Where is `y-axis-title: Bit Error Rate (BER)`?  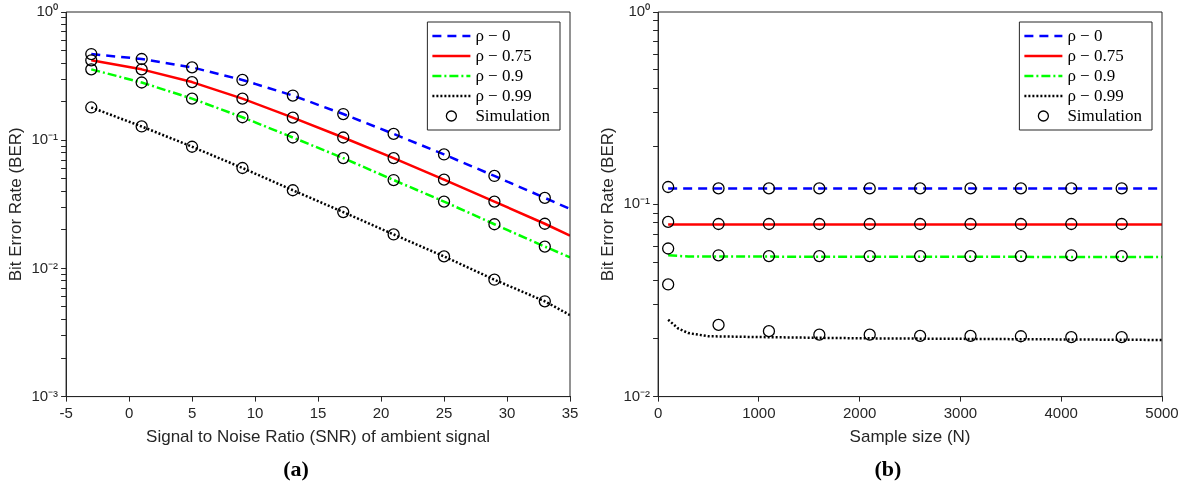
y-axis-title: Bit Error Rate (BER) is located at coordinates (15, 204).